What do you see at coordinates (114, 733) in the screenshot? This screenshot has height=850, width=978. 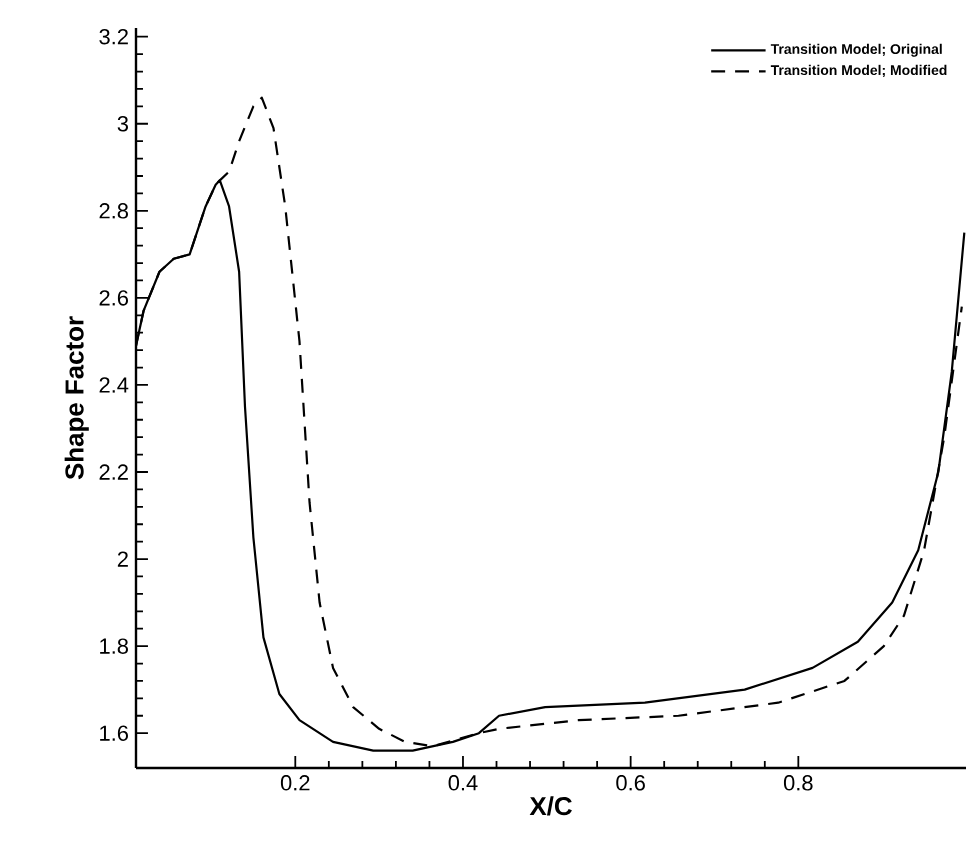 I see `y-tick-label: 1.6` at bounding box center [114, 733].